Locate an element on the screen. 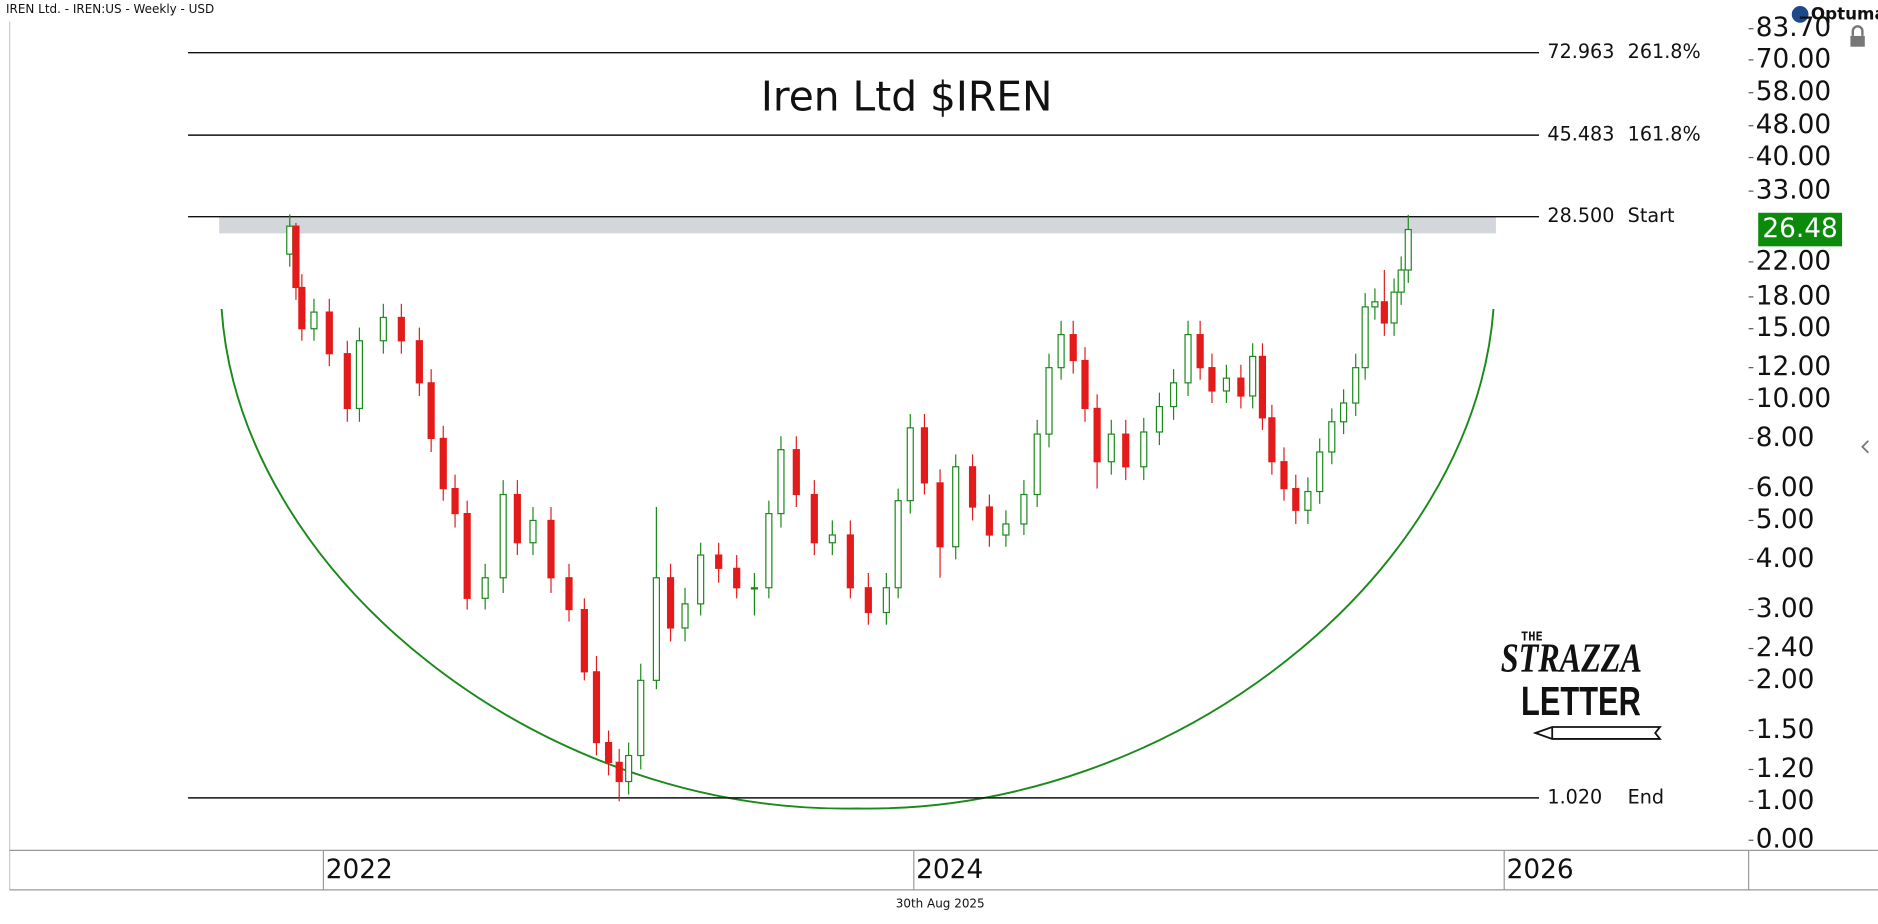 This screenshot has width=1878, height=924. y-tick-label: 5.00 is located at coordinates (1785, 520).